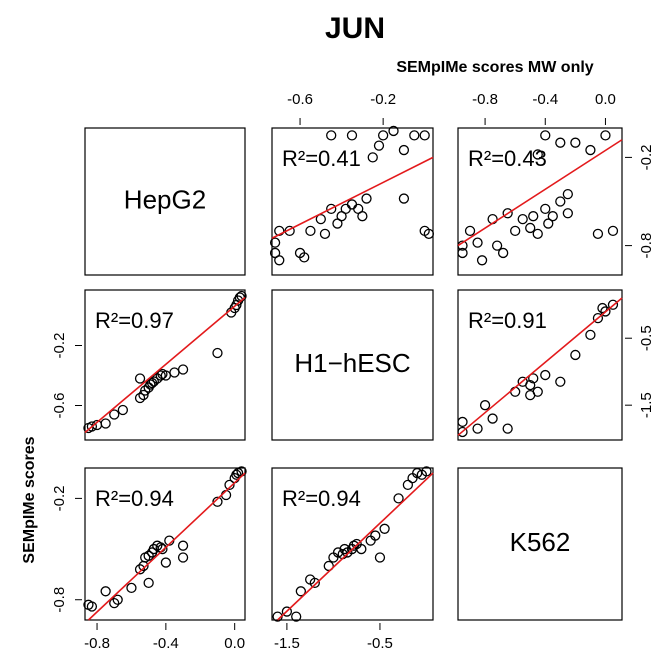 The height and width of the screenshot is (662, 665). Describe the element at coordinates (507, 320) in the screenshot. I see `r-squared: R²=0.91` at that location.